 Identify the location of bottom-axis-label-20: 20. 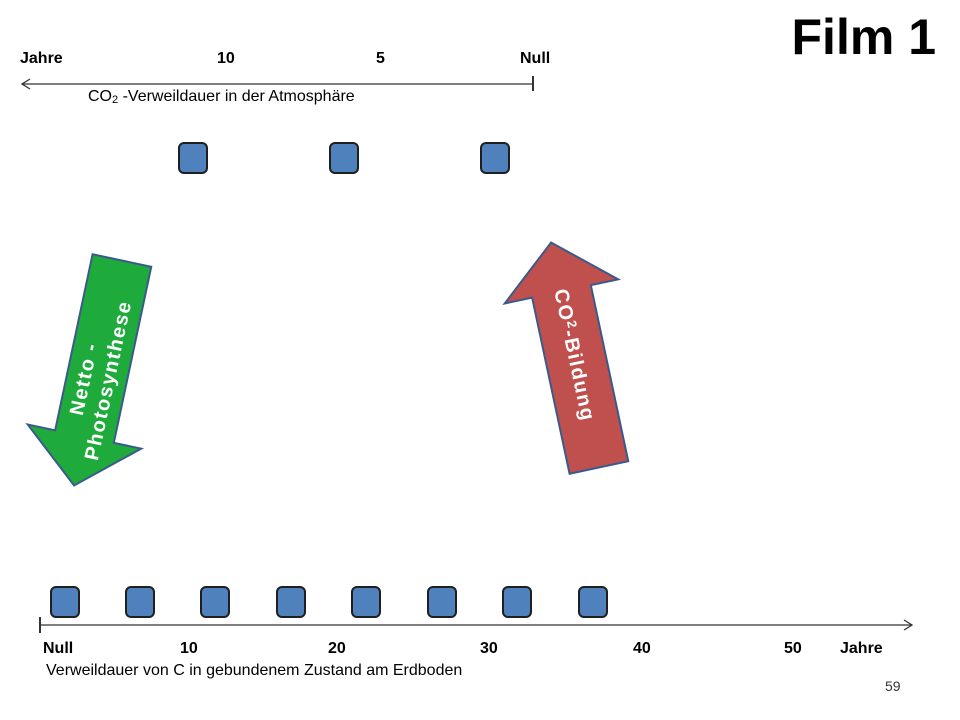
(337, 648).